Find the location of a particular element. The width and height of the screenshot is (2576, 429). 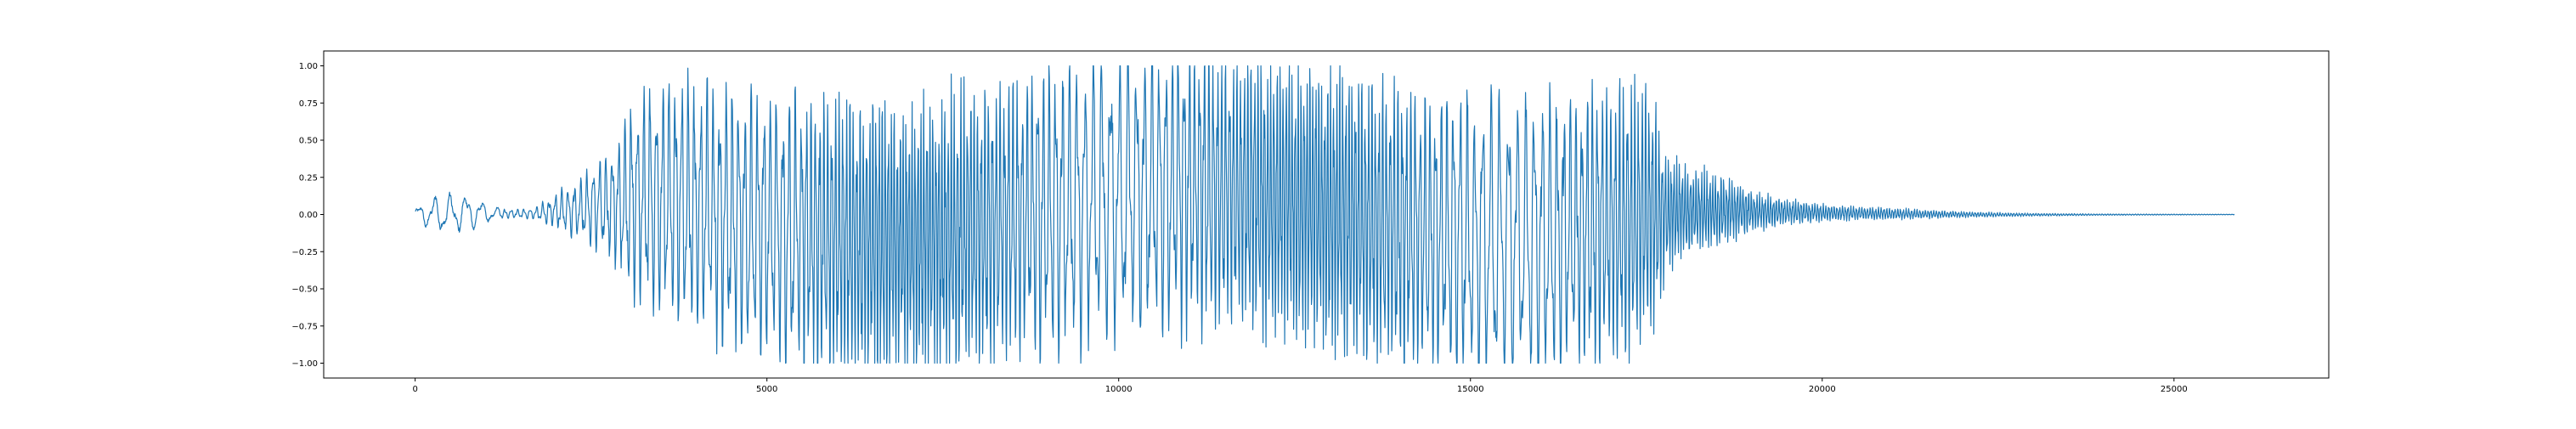

y-tick-label: 0.00 is located at coordinates (308, 215).